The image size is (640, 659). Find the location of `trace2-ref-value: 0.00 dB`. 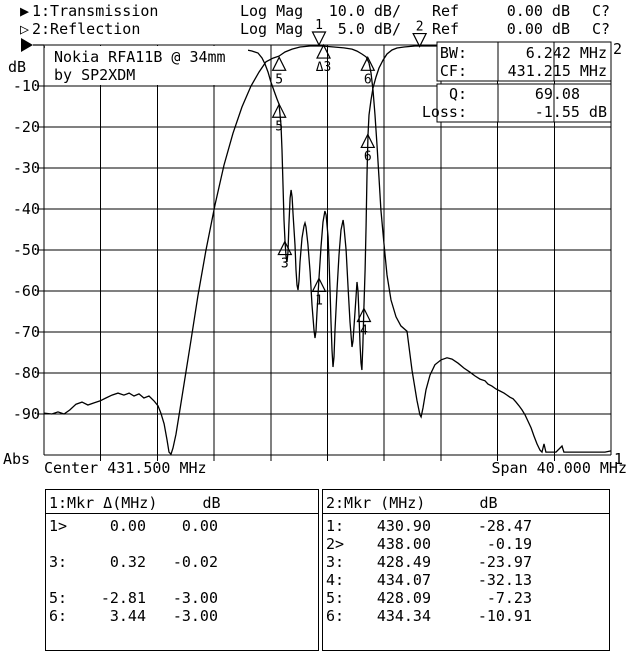

trace2-ref-value: 0.00 dB is located at coordinates (538, 29).